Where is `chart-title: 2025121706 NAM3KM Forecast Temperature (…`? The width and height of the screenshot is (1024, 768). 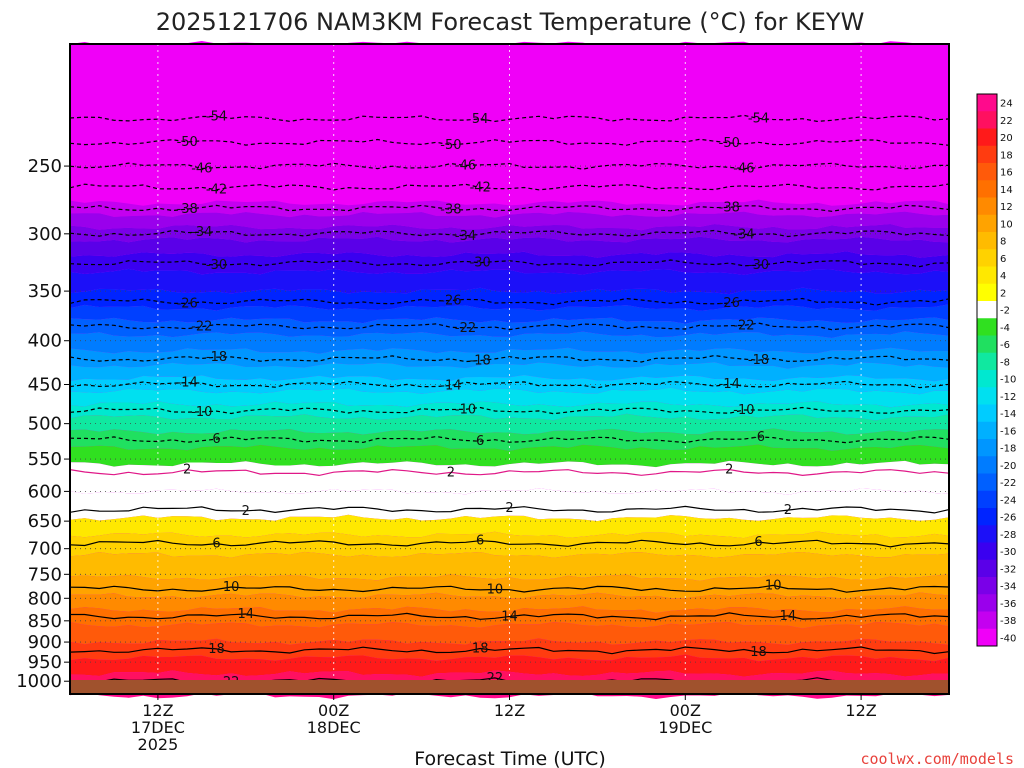
chart-title: 2025121706 NAM3KM Forecast Temperature (… is located at coordinates (510, 22).